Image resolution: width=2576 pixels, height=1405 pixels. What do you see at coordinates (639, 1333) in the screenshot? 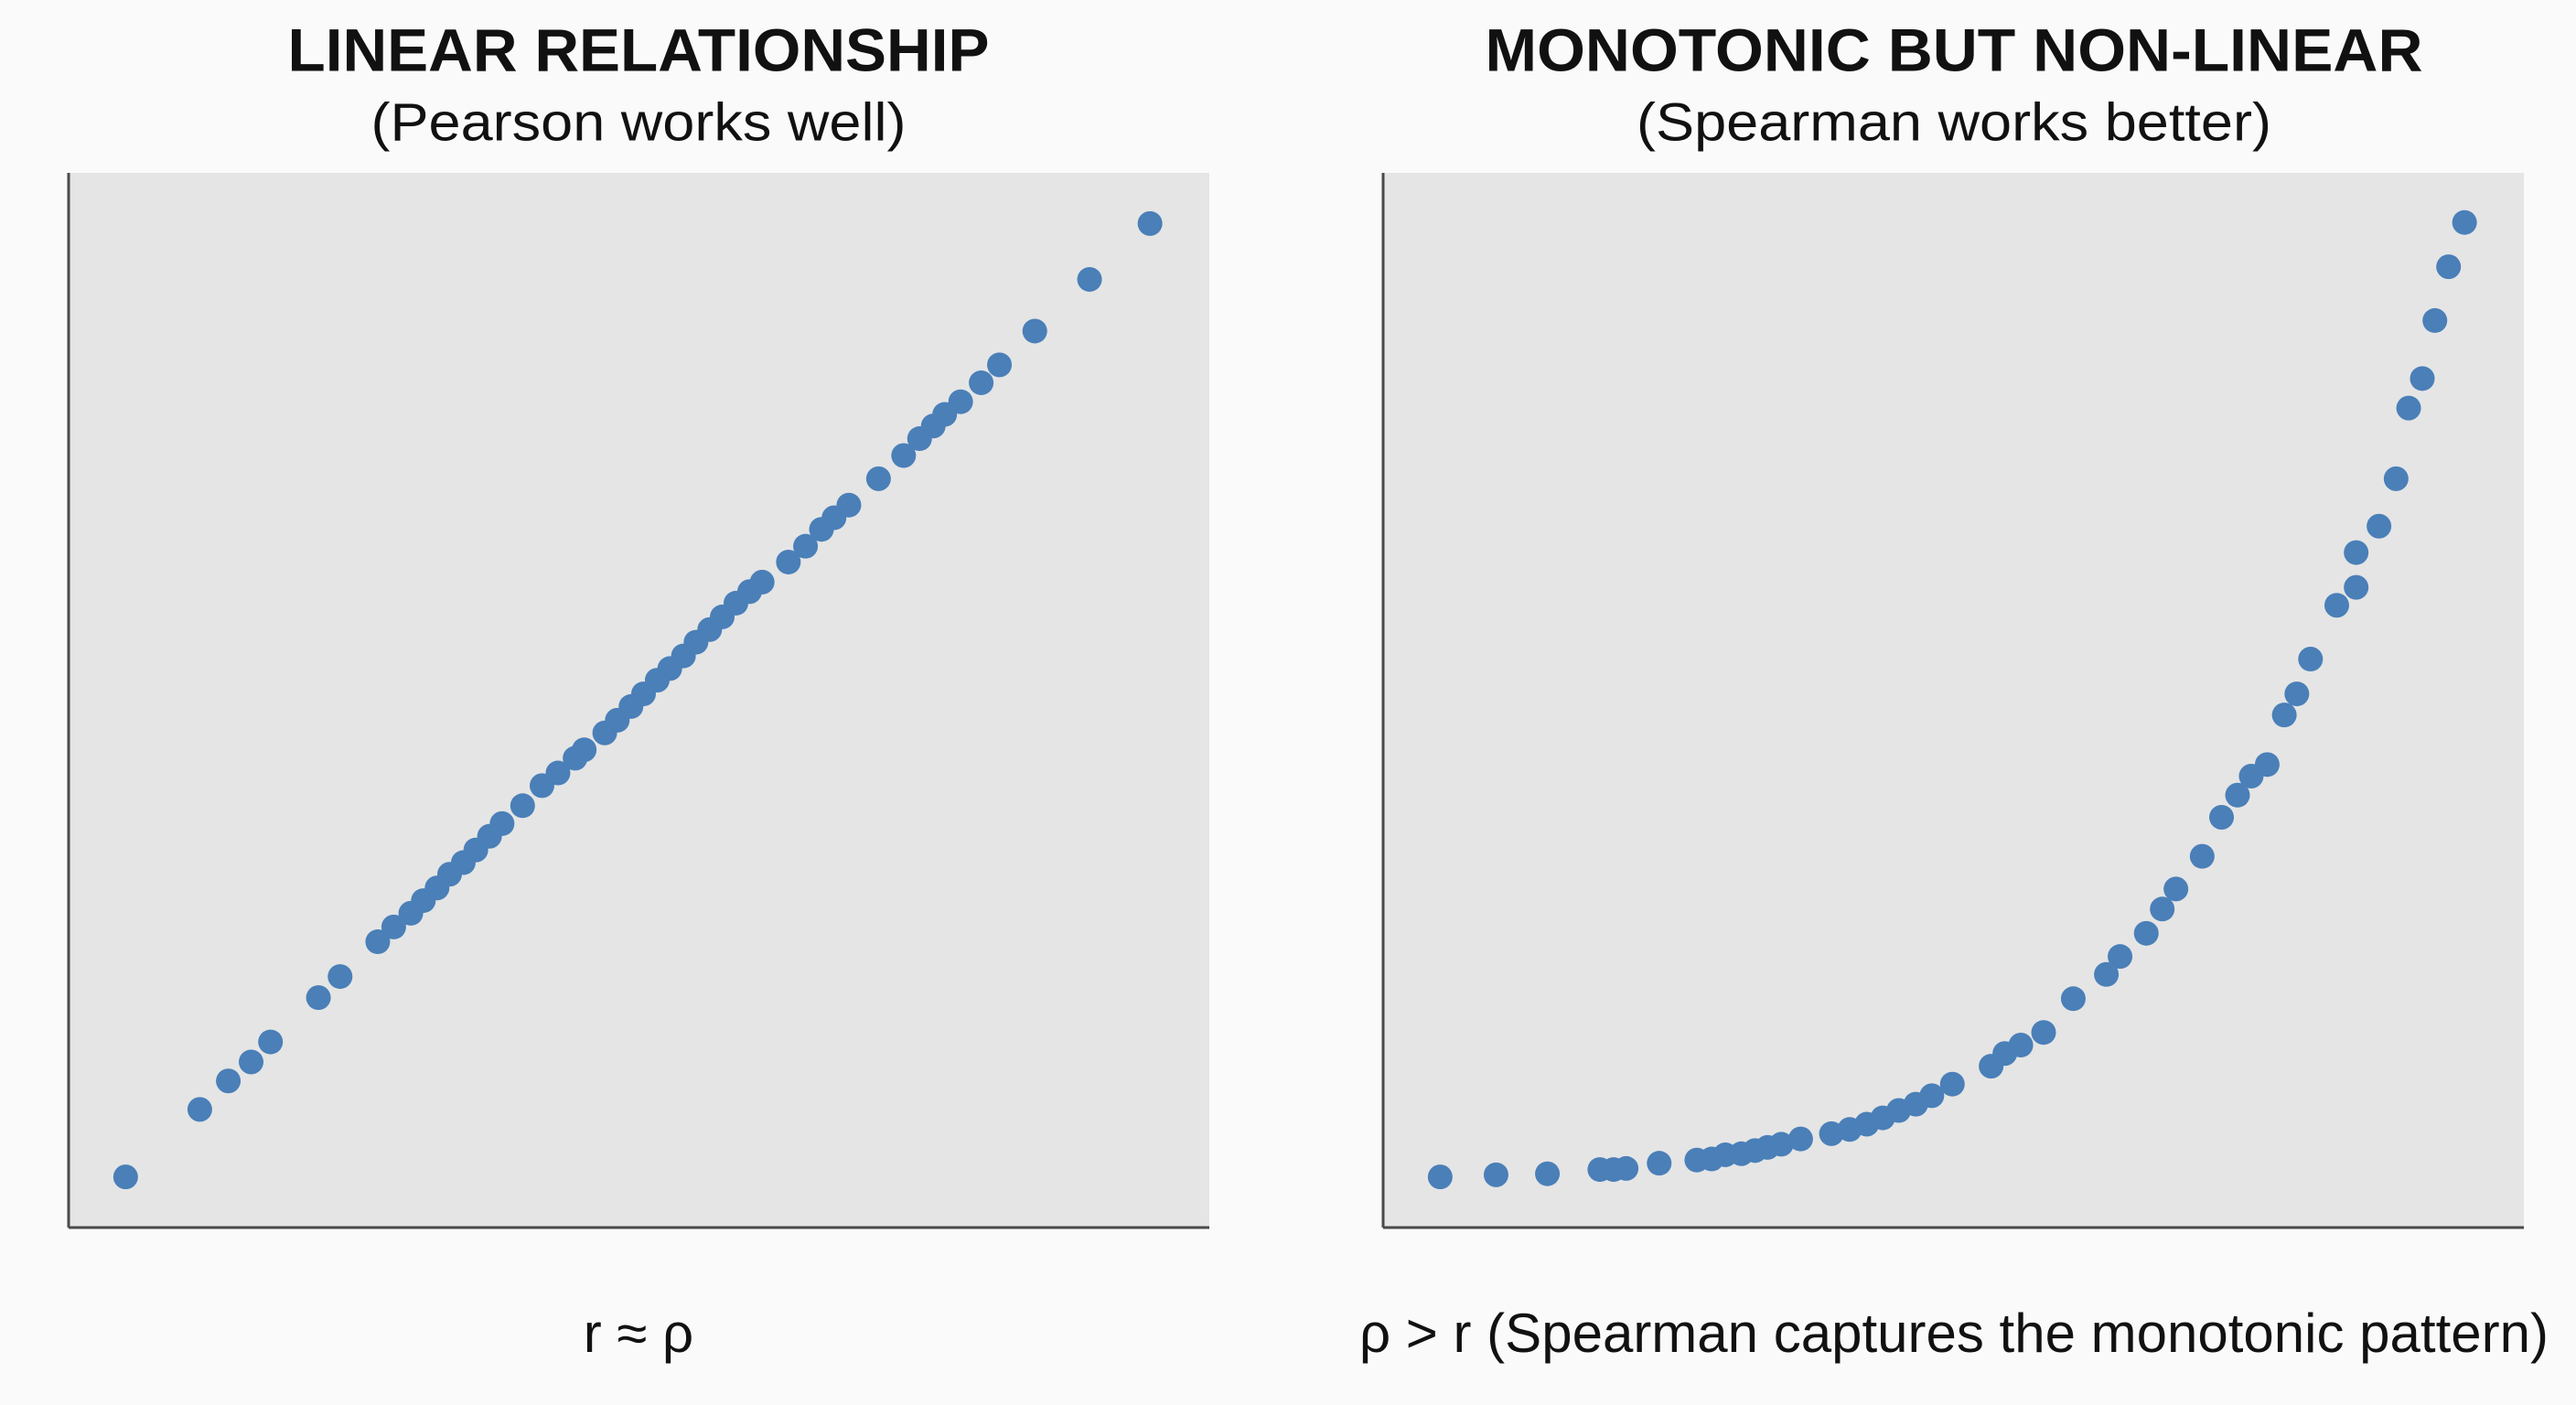
I see `caption: r ≈ ρ` at bounding box center [639, 1333].